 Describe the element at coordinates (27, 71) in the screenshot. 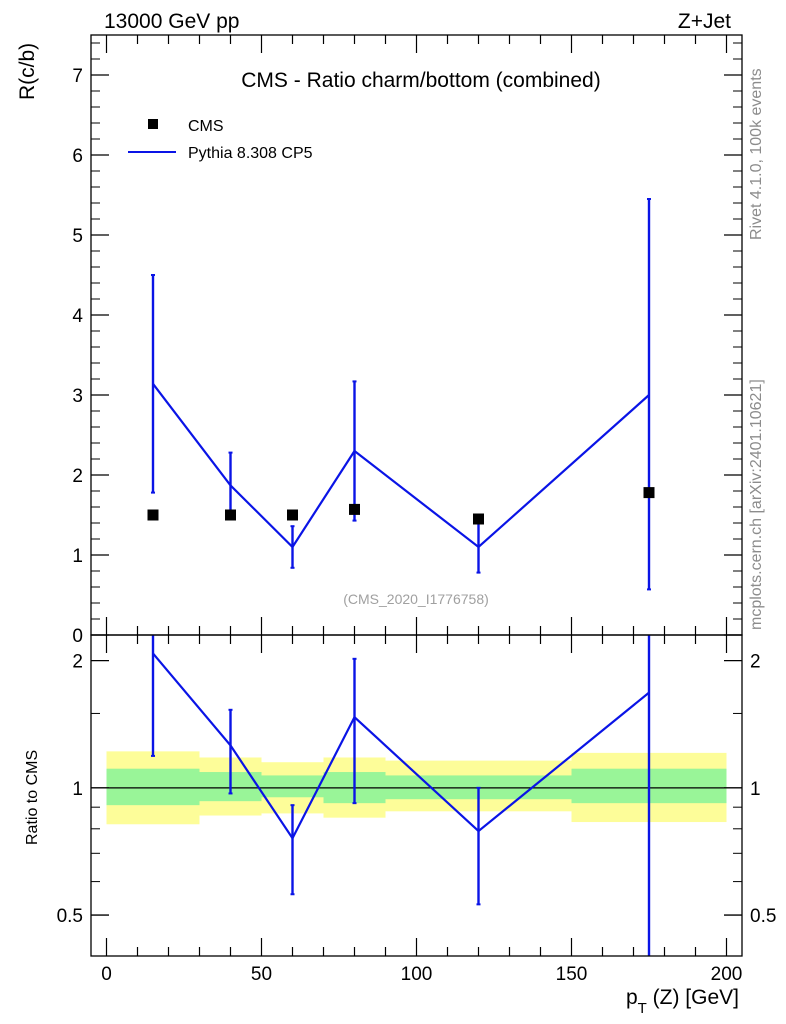

I see `main-y-axis-label: R(c/b)` at that location.